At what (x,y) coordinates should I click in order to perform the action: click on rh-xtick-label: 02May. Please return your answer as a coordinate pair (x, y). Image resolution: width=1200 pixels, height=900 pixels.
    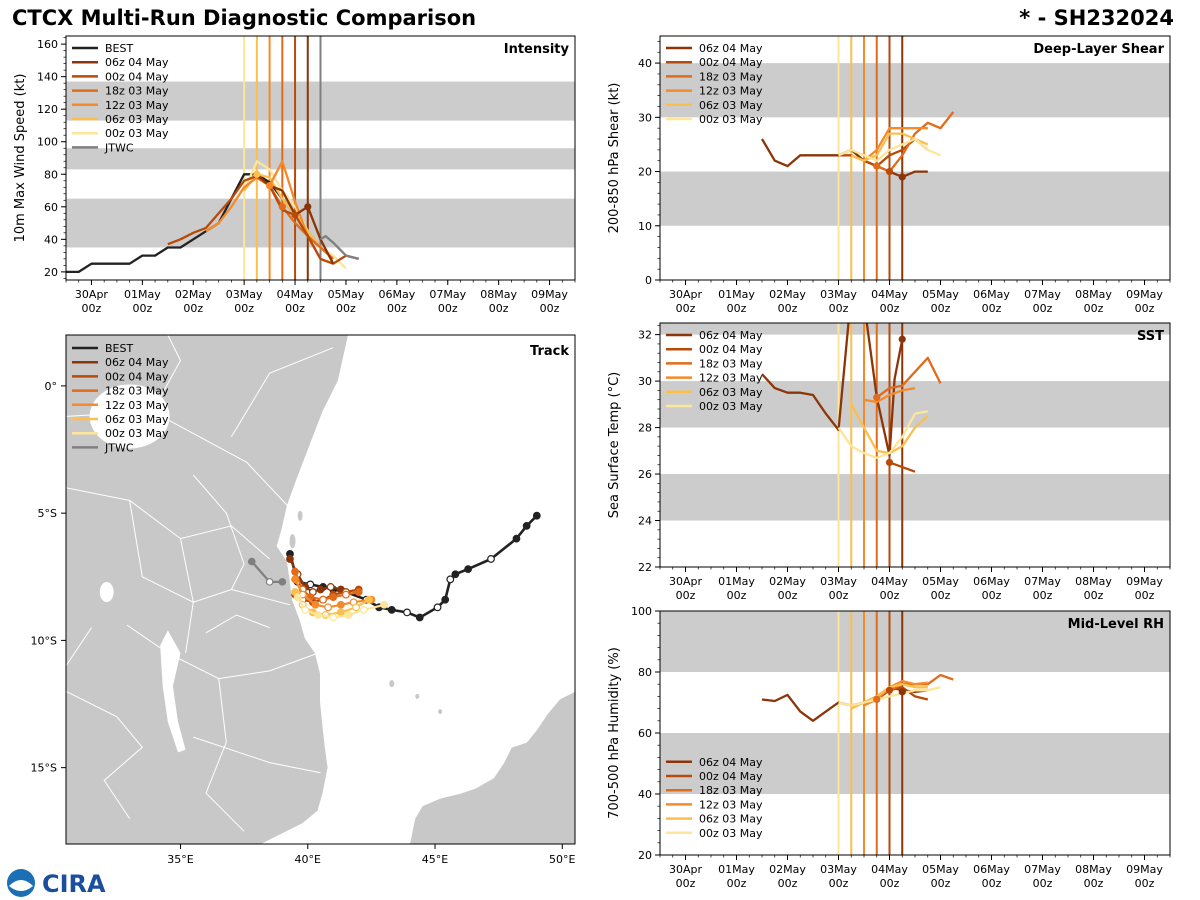
    Looking at the image, I should click on (787, 869).